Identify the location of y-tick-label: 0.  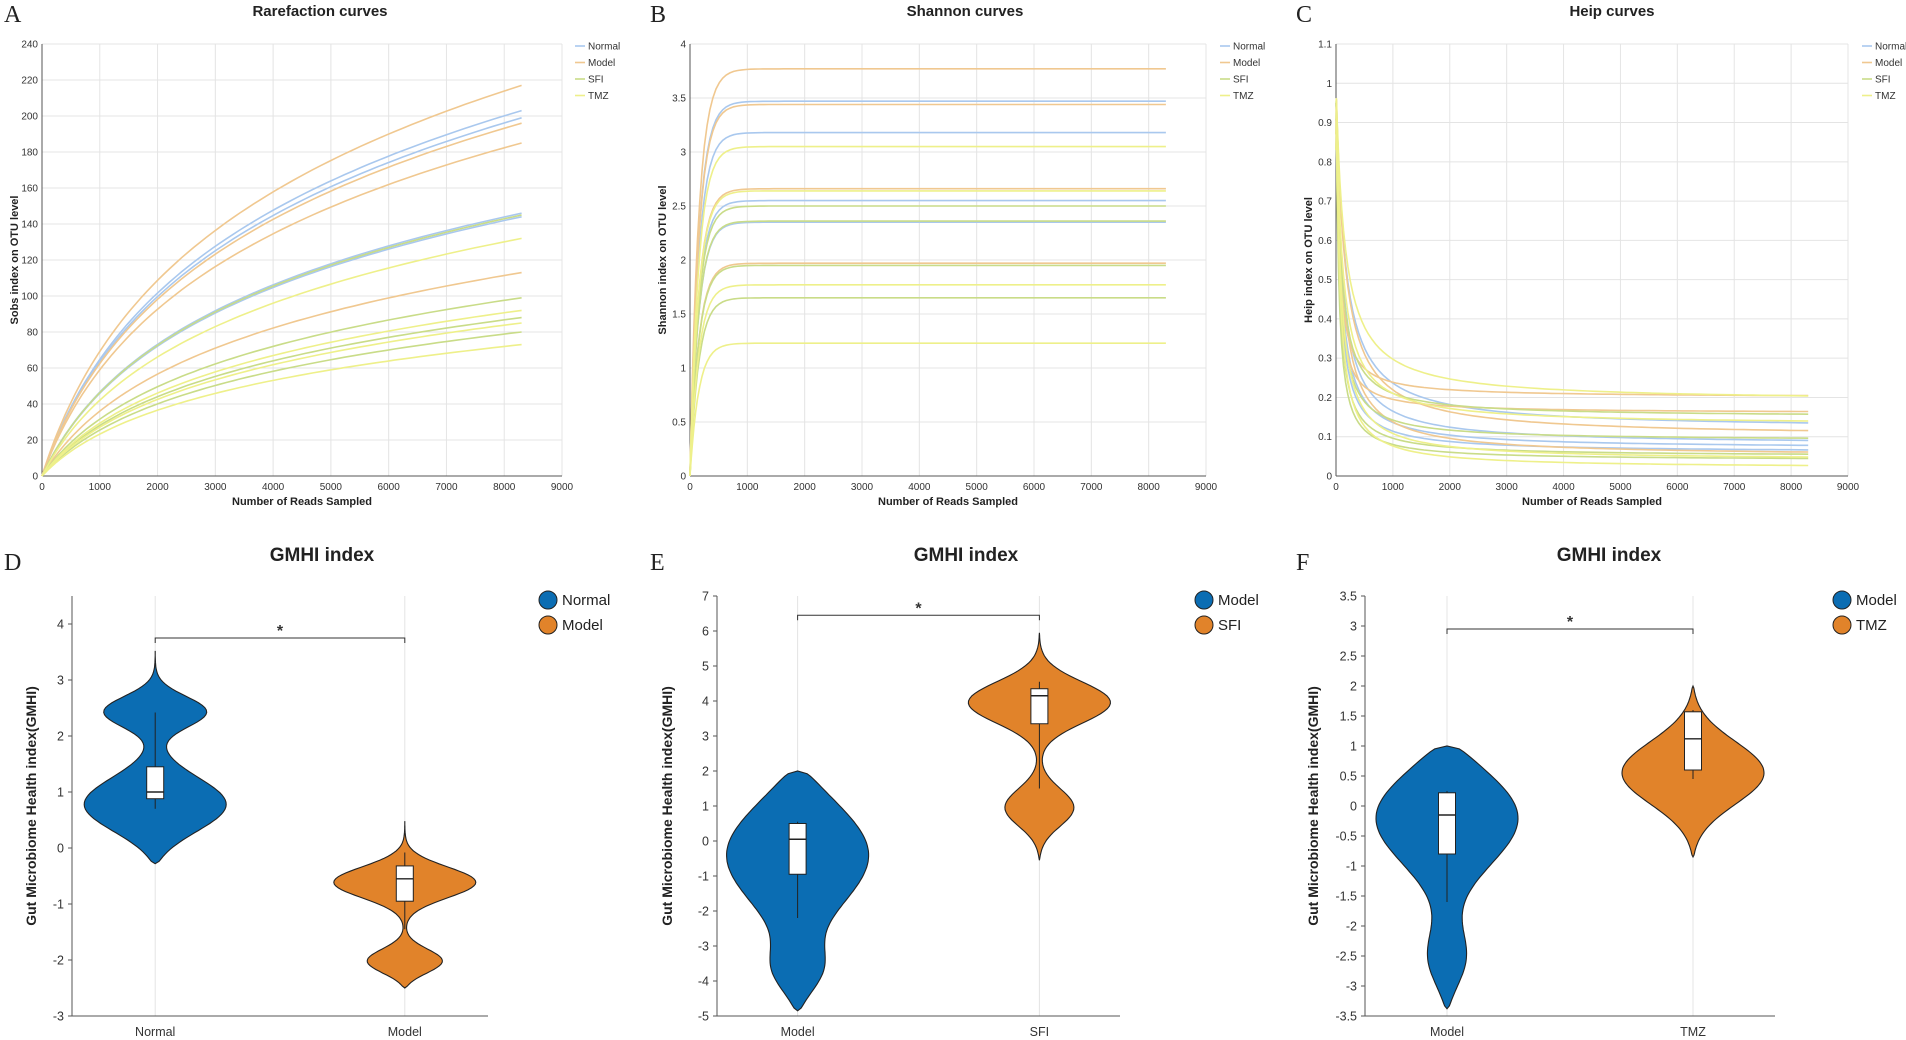
(35, 477).